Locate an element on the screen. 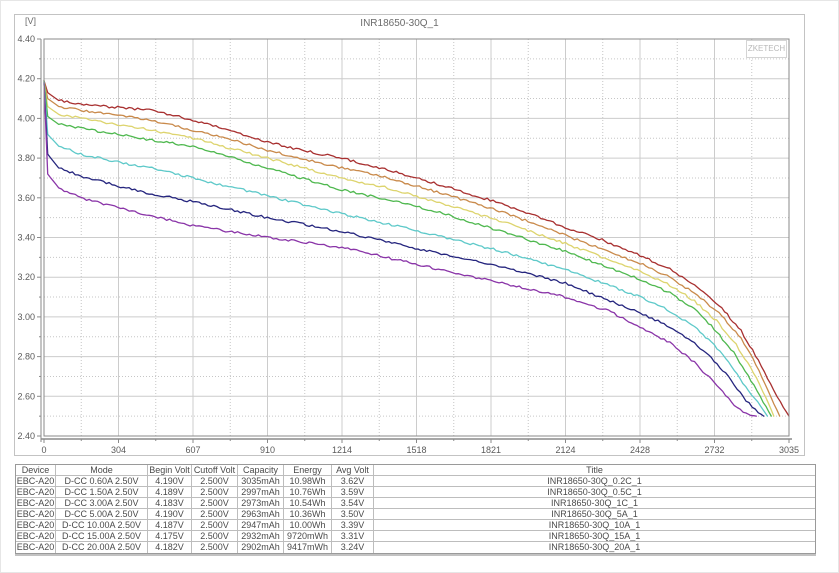  cell-avg-volt: 3.50V is located at coordinates (353, 514).